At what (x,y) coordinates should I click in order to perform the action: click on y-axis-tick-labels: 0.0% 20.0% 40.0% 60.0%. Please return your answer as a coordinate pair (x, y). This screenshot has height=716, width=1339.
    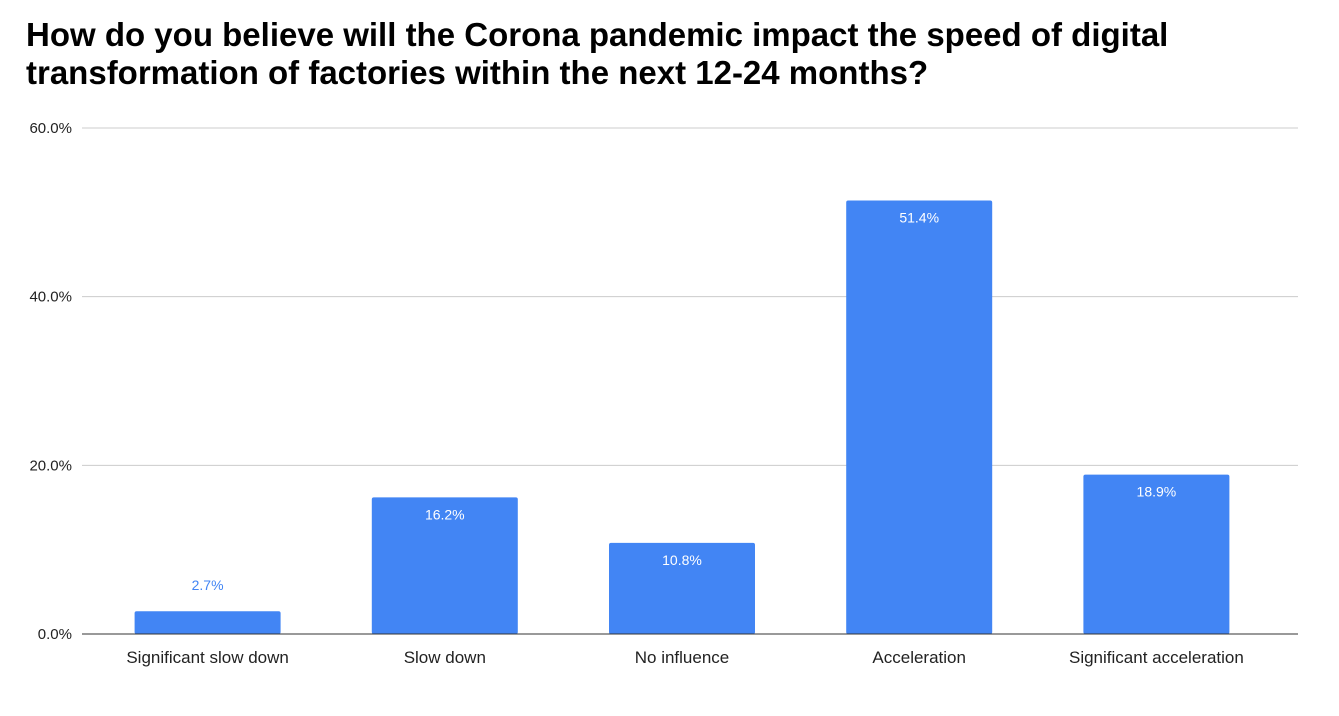
    Looking at the image, I should click on (50, 381).